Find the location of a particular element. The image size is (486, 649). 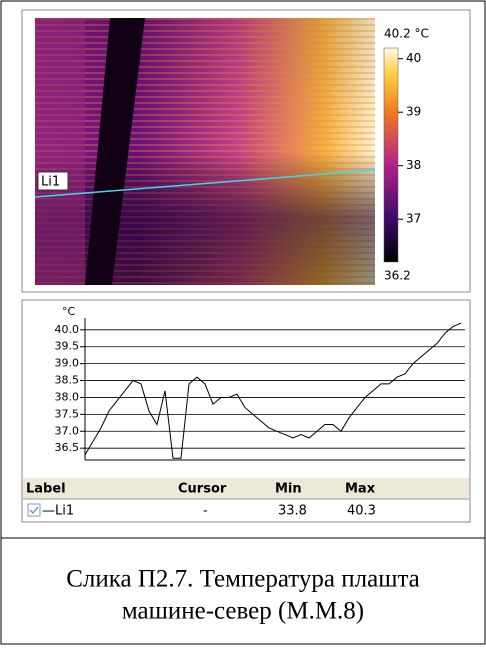

table-header: Min is located at coordinates (288, 489).